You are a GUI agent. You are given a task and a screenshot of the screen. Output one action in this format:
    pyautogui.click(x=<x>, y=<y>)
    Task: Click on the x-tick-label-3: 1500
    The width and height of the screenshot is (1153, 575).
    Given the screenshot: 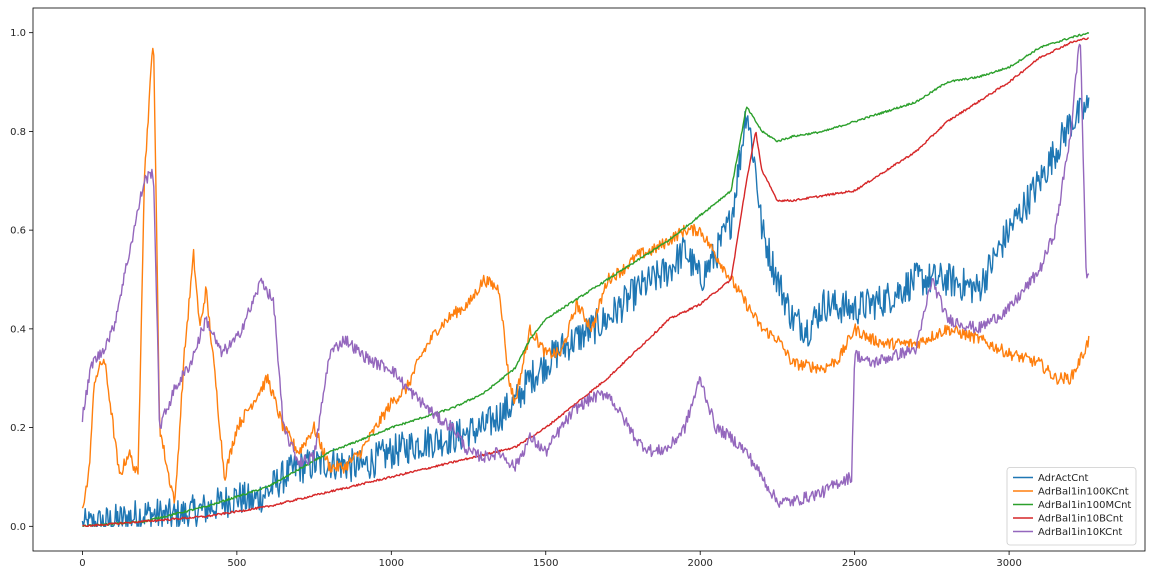 What is the action you would take?
    pyautogui.click(x=545, y=563)
    